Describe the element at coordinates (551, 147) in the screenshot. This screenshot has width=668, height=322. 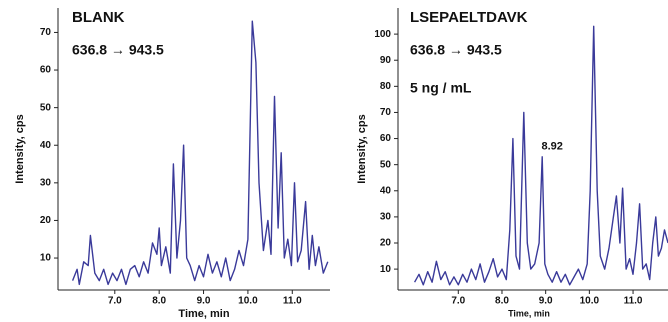
I see `peak-label: 8.92` at that location.